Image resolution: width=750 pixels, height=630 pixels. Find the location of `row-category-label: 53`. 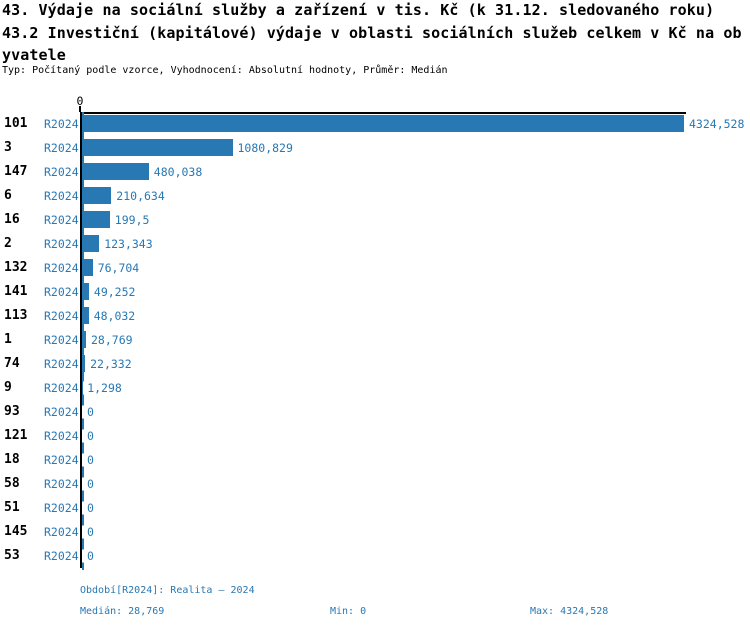

row-category-label: 53 is located at coordinates (12, 555).